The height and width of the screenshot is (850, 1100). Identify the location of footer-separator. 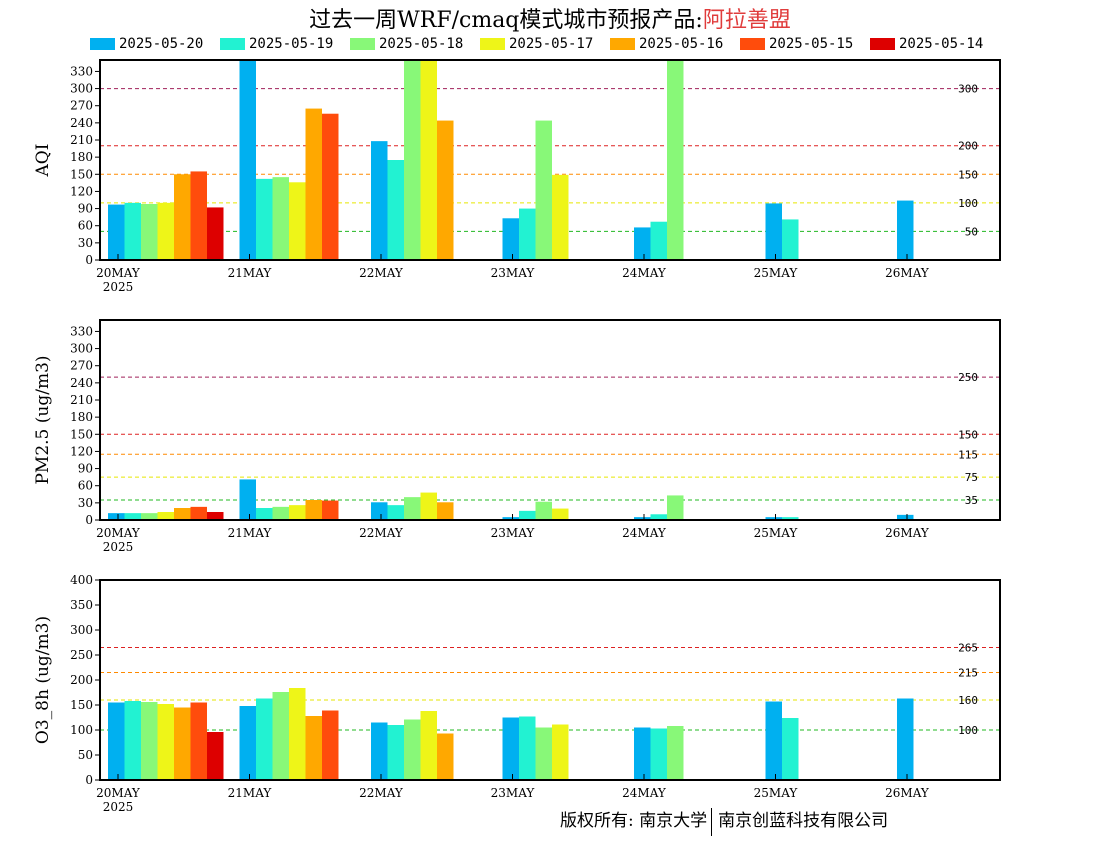
(712, 821).